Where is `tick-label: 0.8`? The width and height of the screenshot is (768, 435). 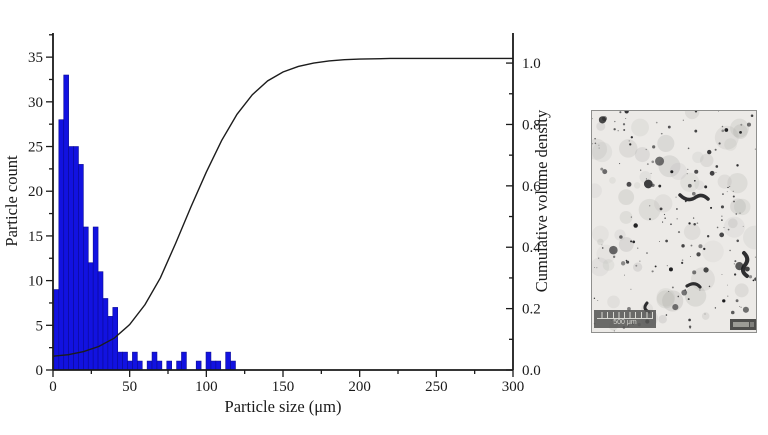
tick-label: 0.8 is located at coordinates (531, 125).